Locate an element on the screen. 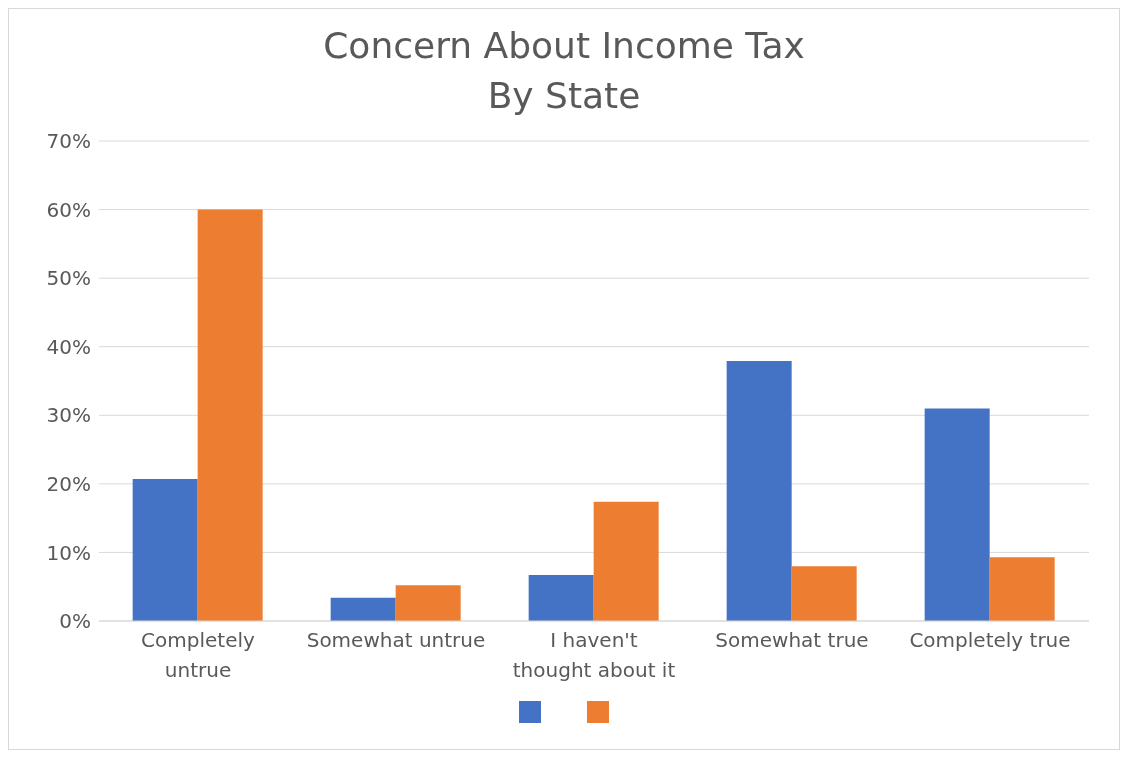 This screenshot has width=1127, height=757. y-tick-label: 50% is located at coordinates (68, 278).